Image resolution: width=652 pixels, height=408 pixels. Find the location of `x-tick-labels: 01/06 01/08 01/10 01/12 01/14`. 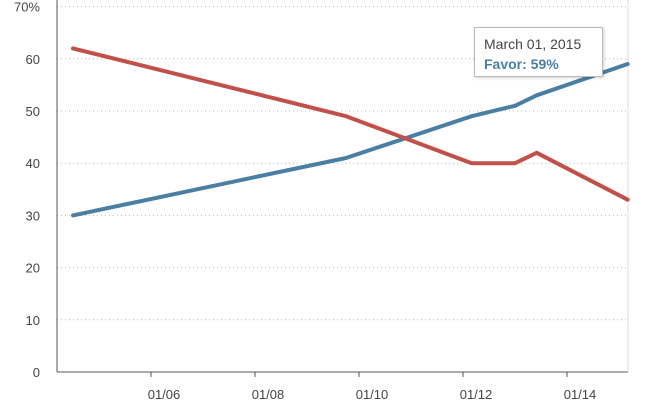

x-tick-labels: 01/06 01/08 01/10 01/12 01/14 is located at coordinates (372, 387).